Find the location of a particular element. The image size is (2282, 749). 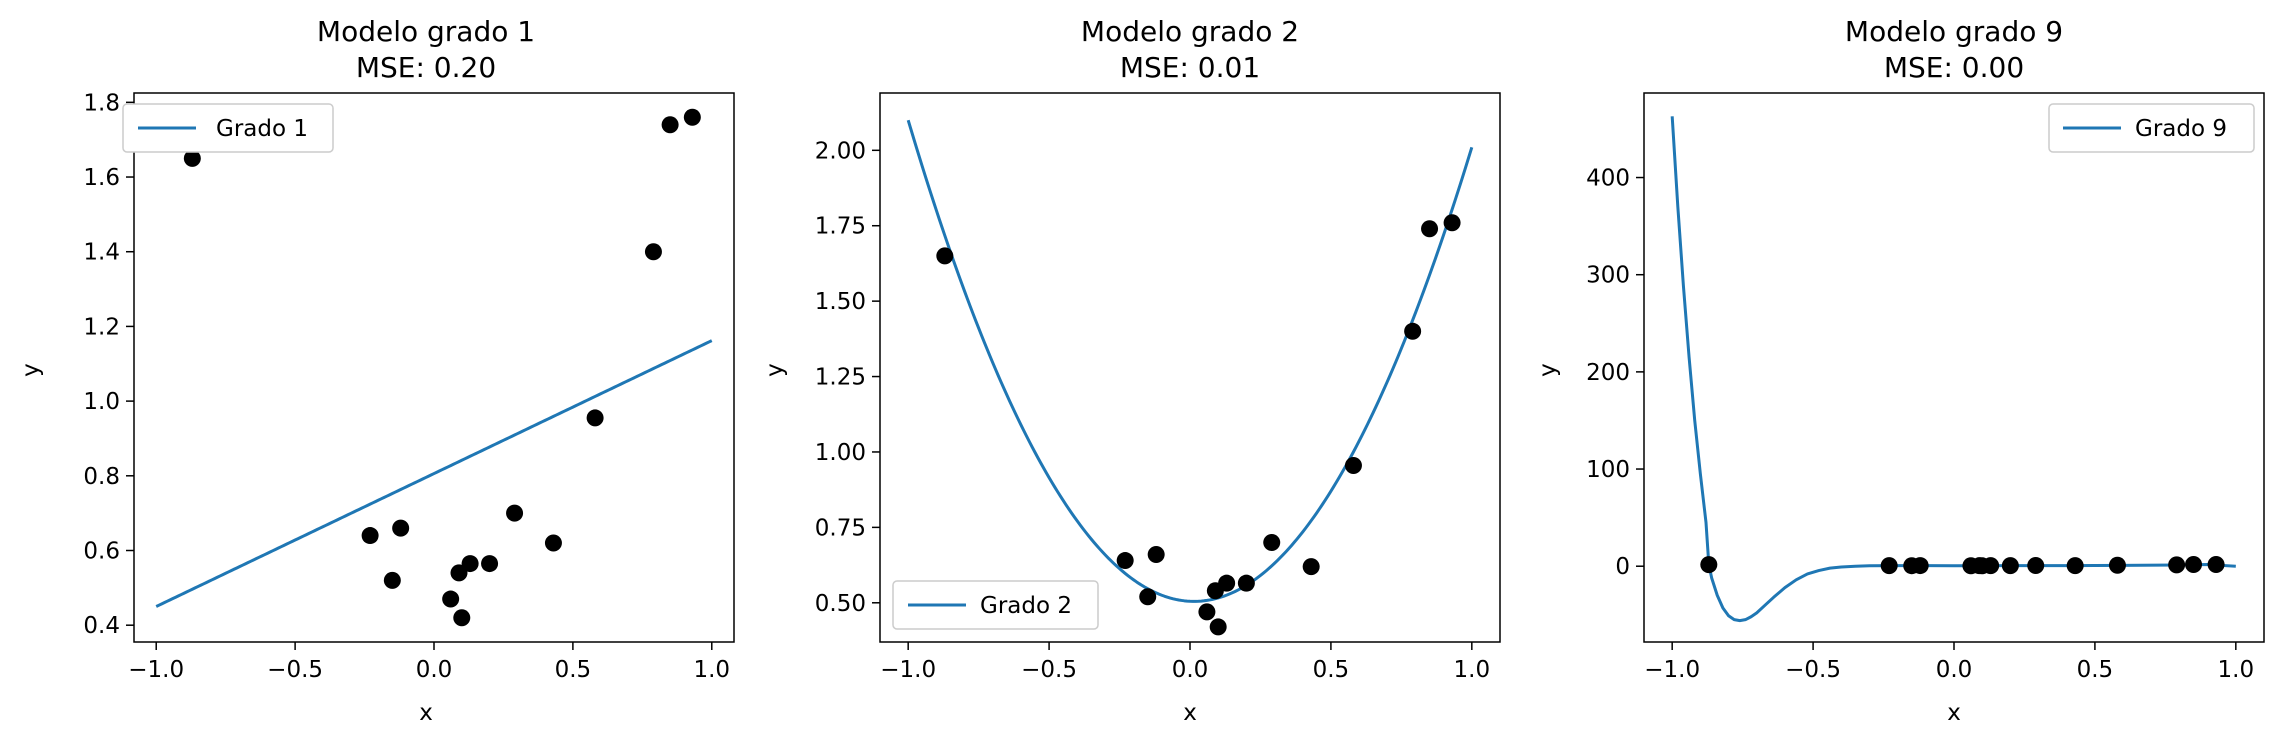

panel-1-title: Modelo grado 1 is located at coordinates (426, 31).